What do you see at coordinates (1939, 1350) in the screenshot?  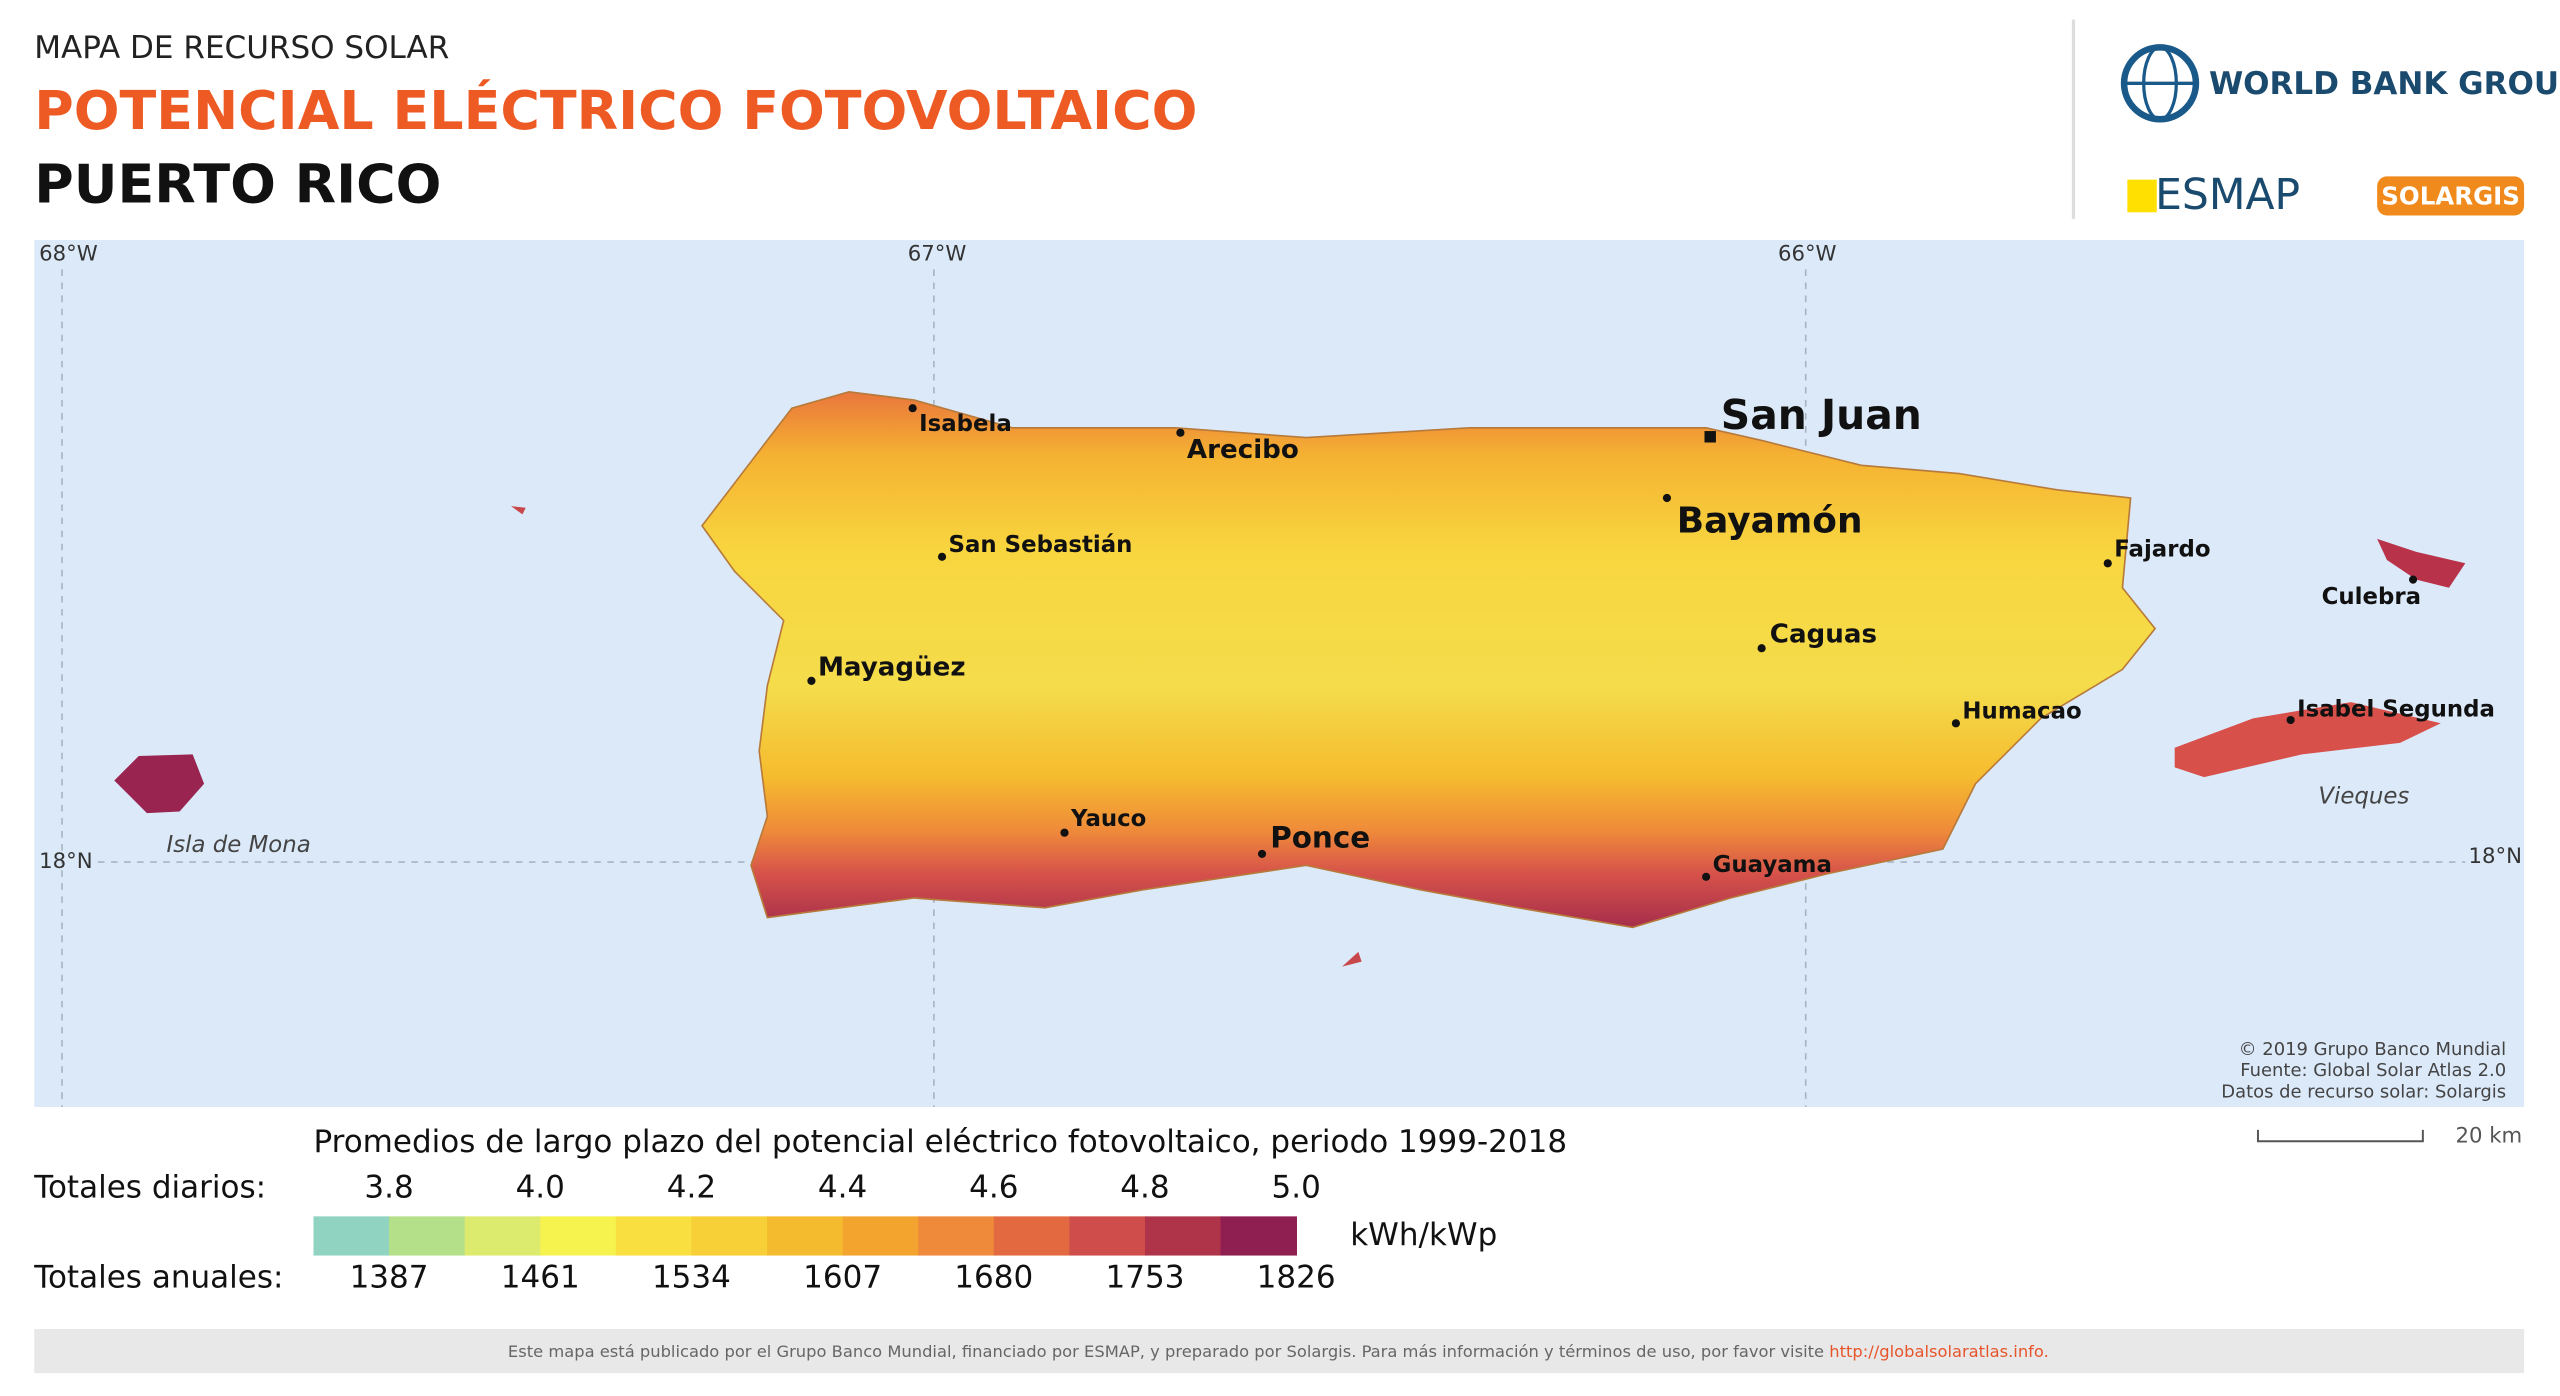 I see `footer-link: http://globalsolaratlas.info.` at bounding box center [1939, 1350].